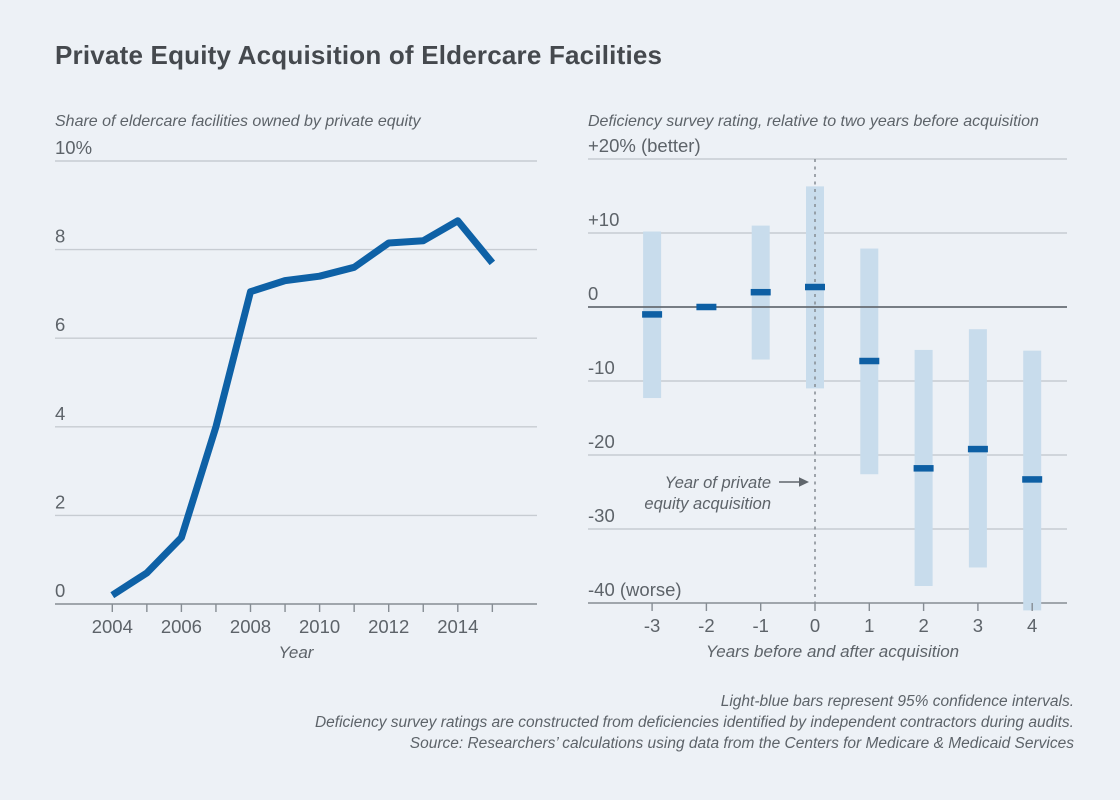 The image size is (1120, 800). Describe the element at coordinates (73, 147) in the screenshot. I see `svg-text: 10%` at that location.